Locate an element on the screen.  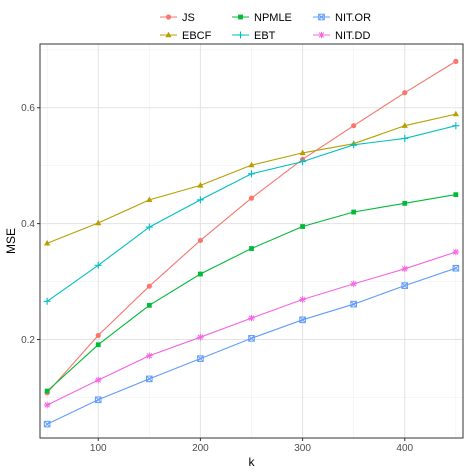
legend-label-ebcf: EBCF is located at coordinates (197, 36).